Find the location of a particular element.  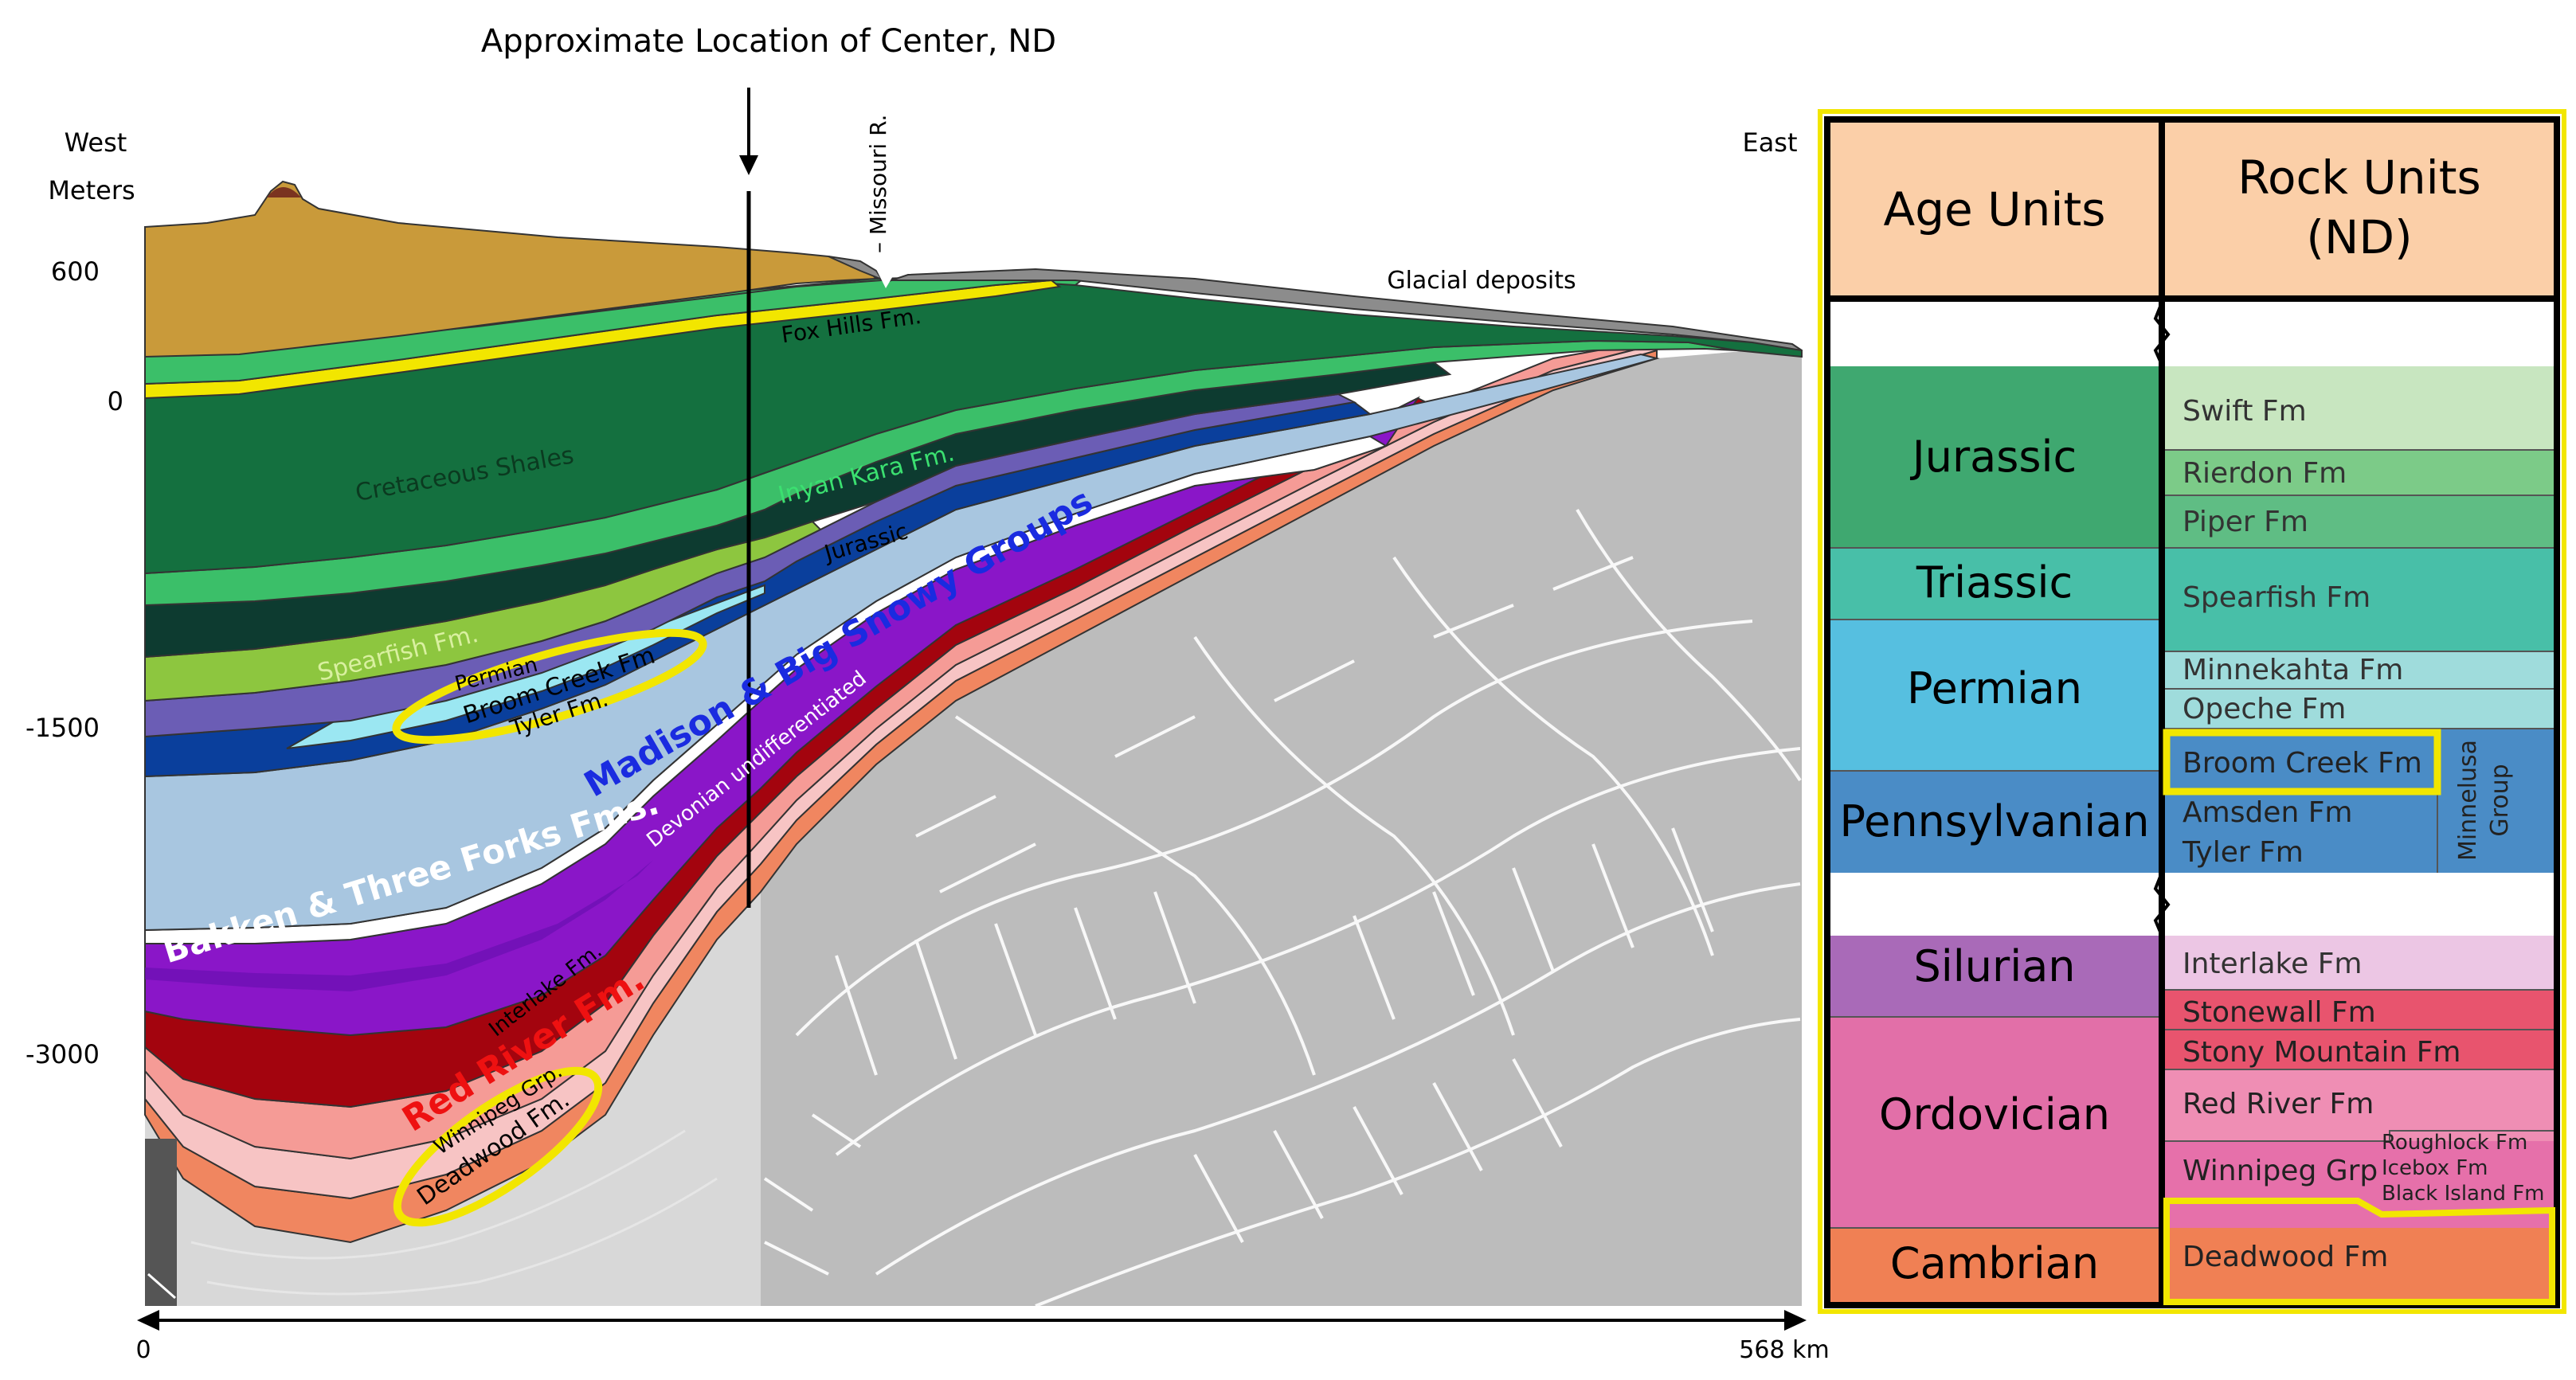

rock-stony-mountain: Stony Mountain Fm is located at coordinates (2322, 1052).